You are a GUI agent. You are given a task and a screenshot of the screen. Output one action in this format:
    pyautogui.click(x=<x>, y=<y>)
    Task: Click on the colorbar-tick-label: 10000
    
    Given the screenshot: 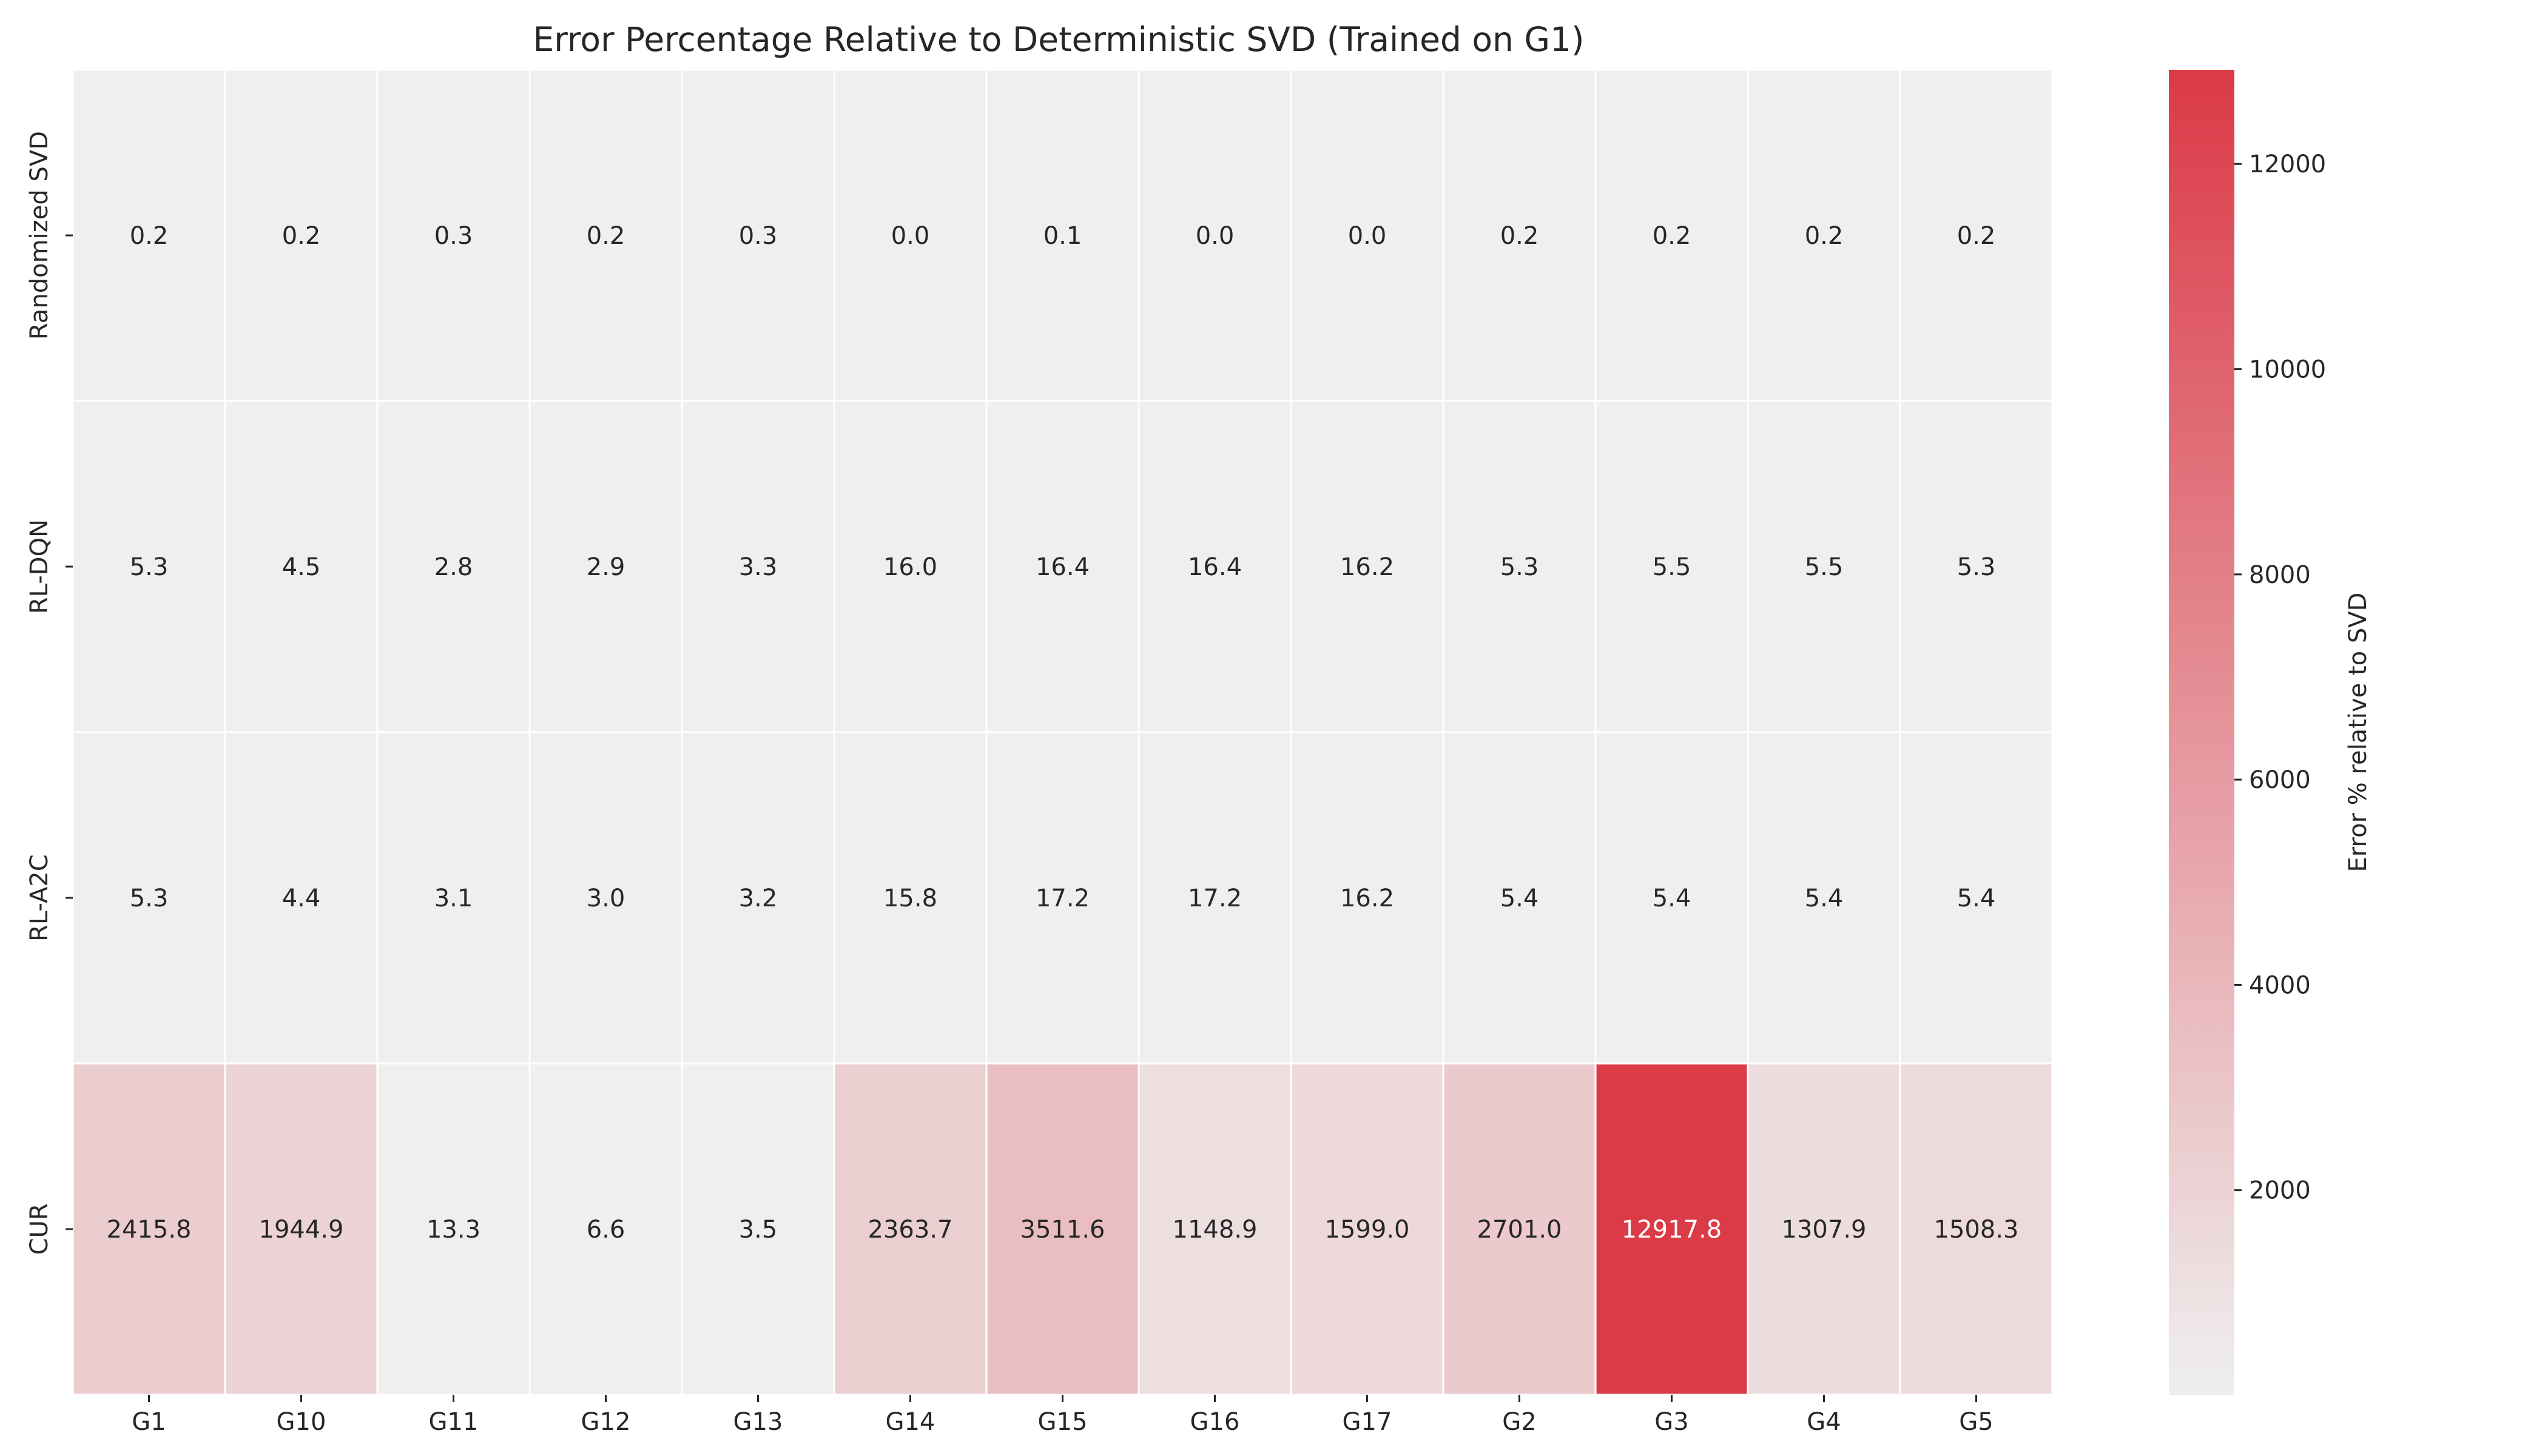 What is the action you would take?
    pyautogui.click(x=2287, y=370)
    